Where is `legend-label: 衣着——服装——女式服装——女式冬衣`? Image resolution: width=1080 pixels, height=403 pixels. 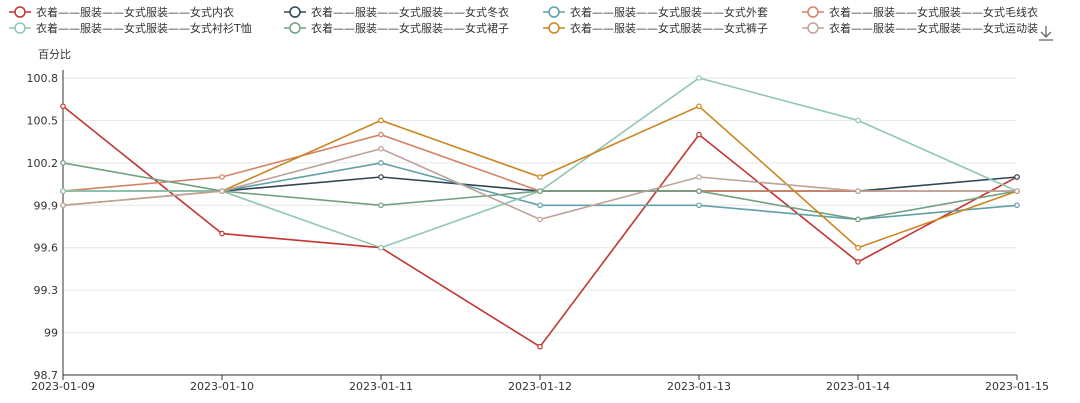
legend-label: 衣着——服装——女式服装——女式冬衣 is located at coordinates (410, 12).